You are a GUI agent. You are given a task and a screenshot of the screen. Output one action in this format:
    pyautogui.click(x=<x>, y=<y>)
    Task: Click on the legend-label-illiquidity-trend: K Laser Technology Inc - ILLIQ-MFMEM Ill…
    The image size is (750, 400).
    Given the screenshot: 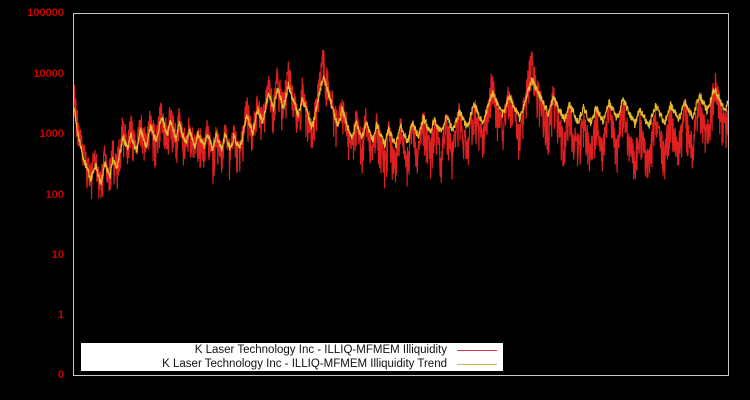 What is the action you would take?
    pyautogui.click(x=304, y=364)
    